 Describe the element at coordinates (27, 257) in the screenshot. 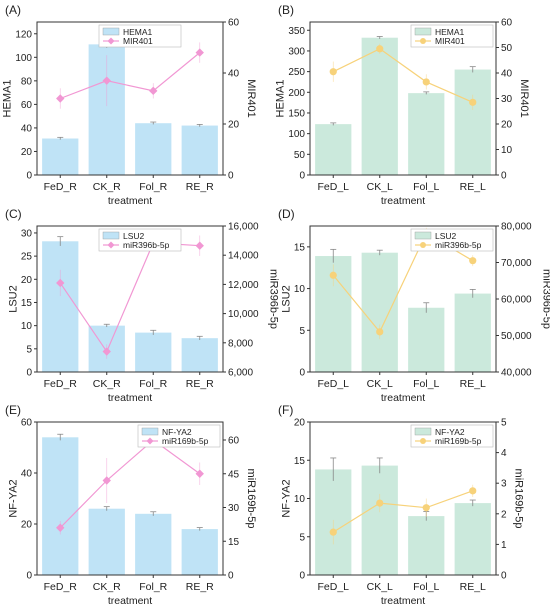

I see `y-tick-label: 25` at that location.